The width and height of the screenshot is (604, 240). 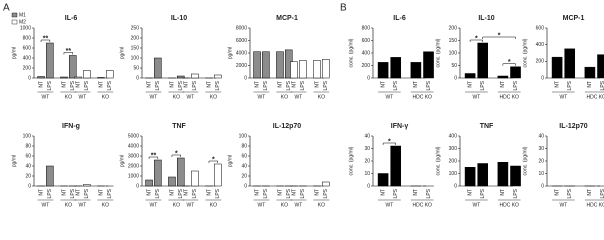 What do you see at coordinates (400, 126) in the screenshot?
I see `chart-title: IFN-γ` at bounding box center [400, 126].